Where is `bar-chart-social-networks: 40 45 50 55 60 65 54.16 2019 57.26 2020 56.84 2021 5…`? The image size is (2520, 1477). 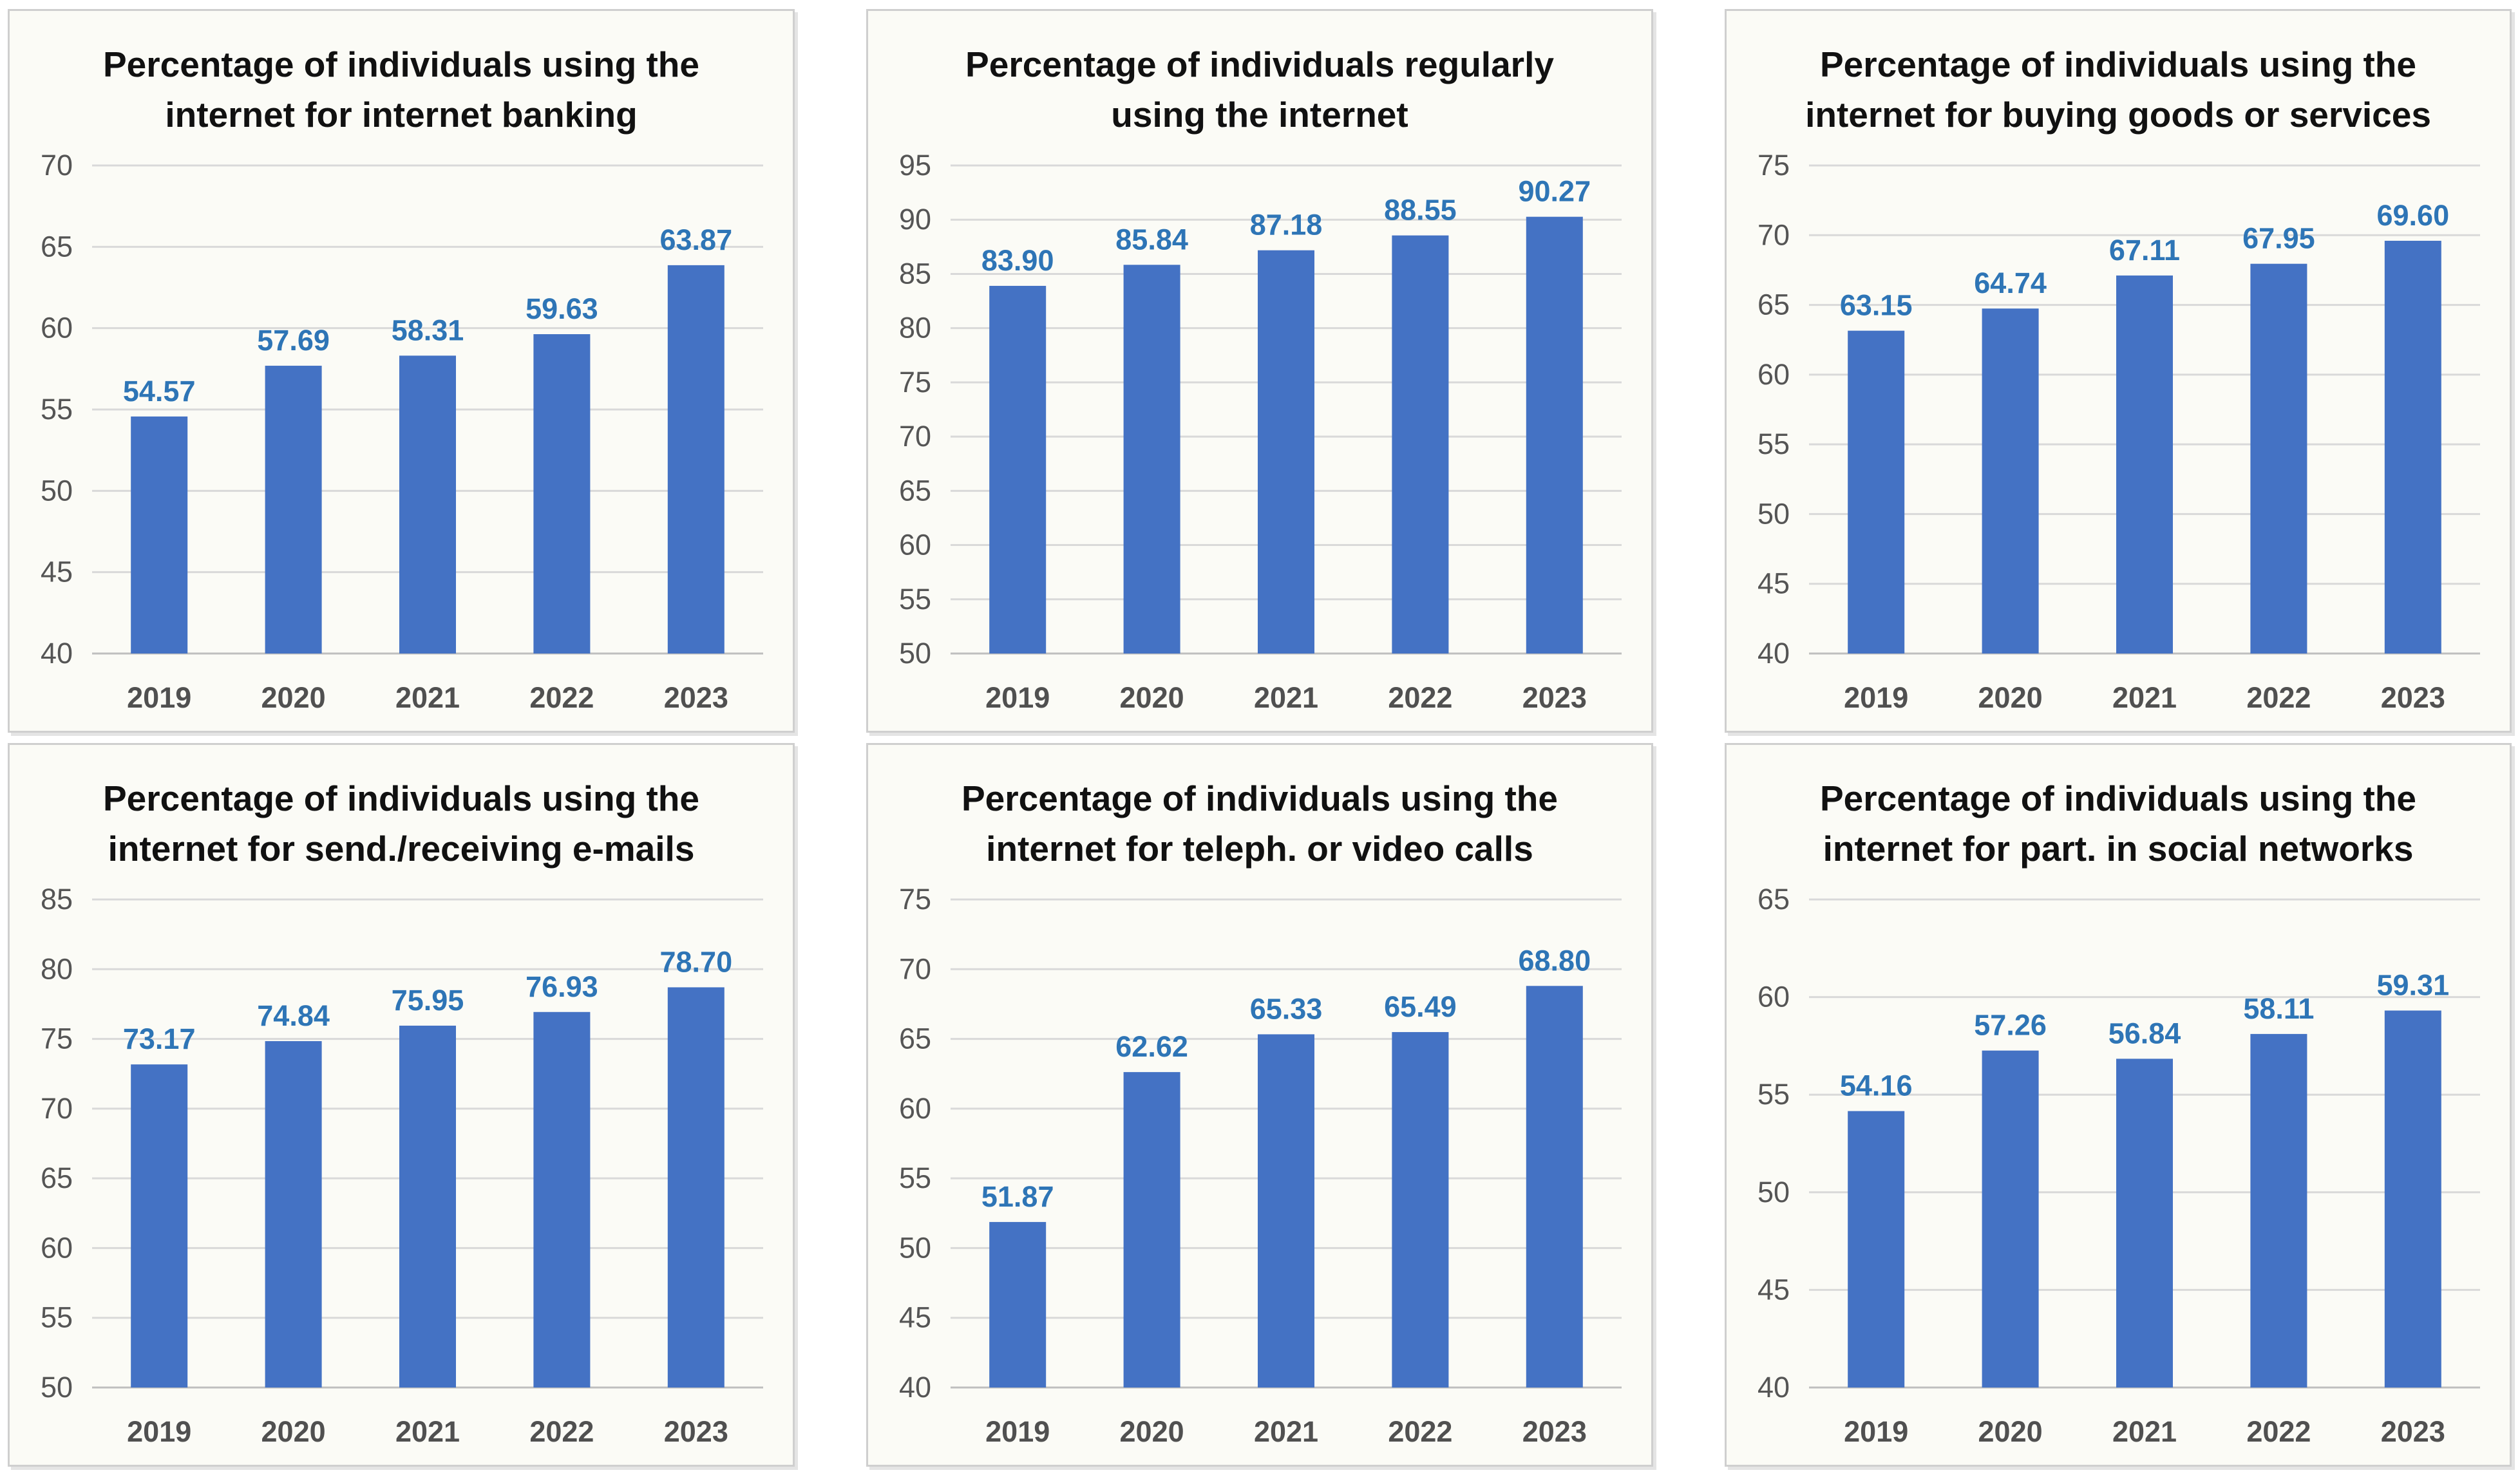 bar-chart-social-networks: 40 45 50 55 60 65 54.16 2019 57.26 2020 56.84 2021 5… is located at coordinates (2118, 1165).